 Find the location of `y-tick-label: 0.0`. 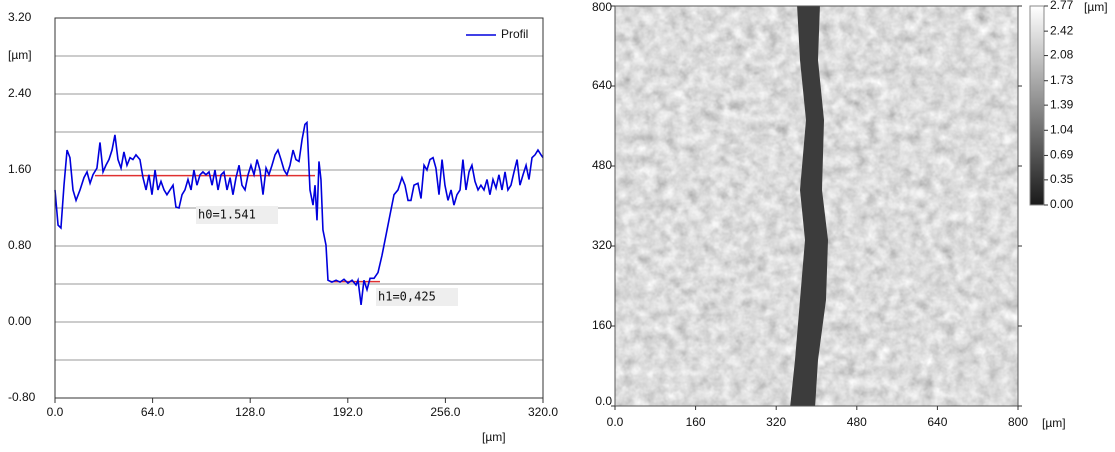

y-tick-label: 0.0 is located at coordinates (603, 401).